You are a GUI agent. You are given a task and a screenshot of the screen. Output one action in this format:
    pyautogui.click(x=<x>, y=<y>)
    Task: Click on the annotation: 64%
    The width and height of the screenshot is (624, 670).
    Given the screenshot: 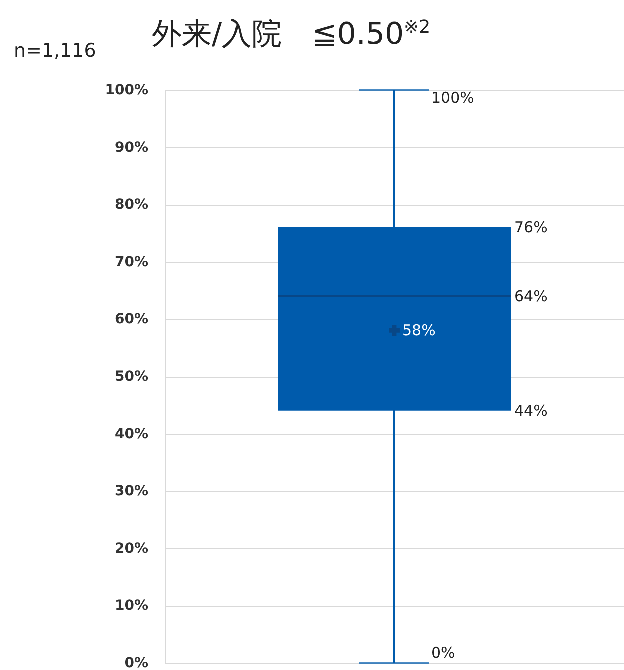 What is the action you would take?
    pyautogui.click(x=531, y=296)
    